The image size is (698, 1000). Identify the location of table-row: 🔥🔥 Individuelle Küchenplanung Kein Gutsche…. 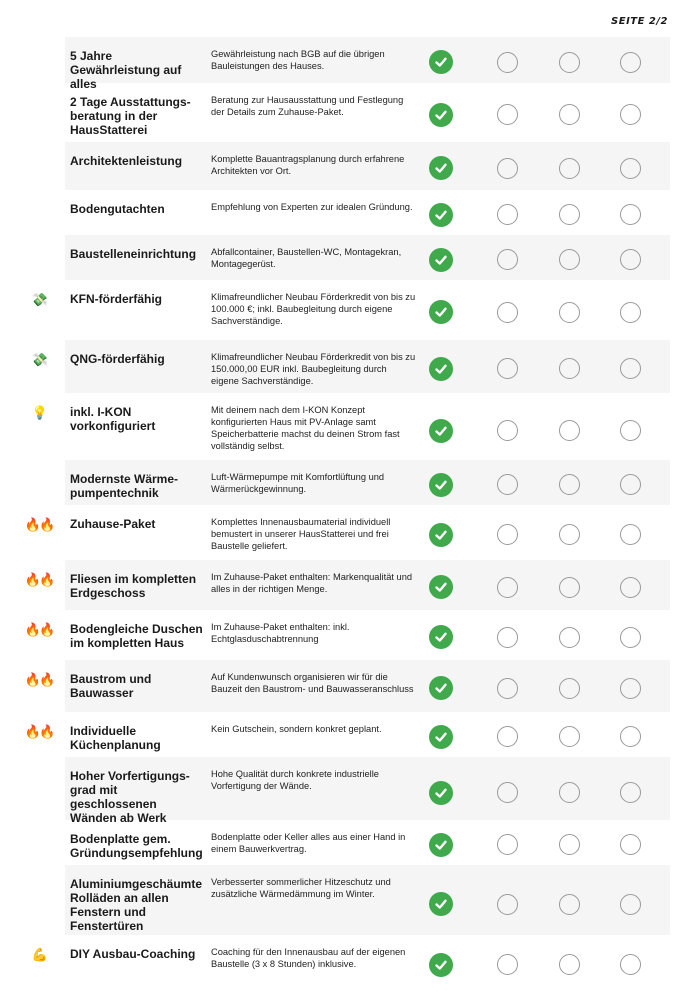
(349, 734).